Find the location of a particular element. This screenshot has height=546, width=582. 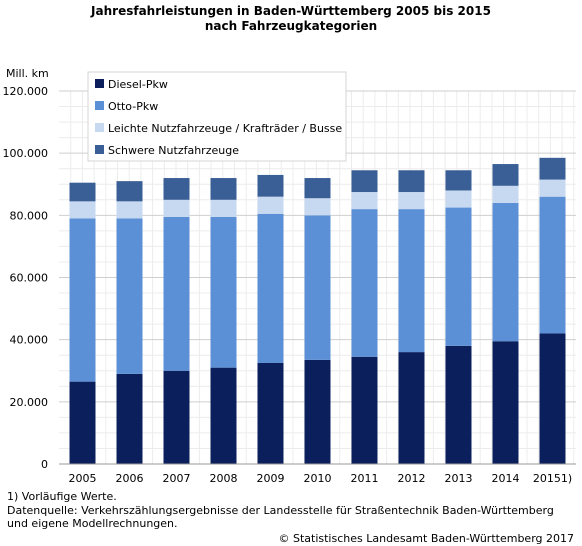

x-tick-label: 2013 is located at coordinates (459, 478).